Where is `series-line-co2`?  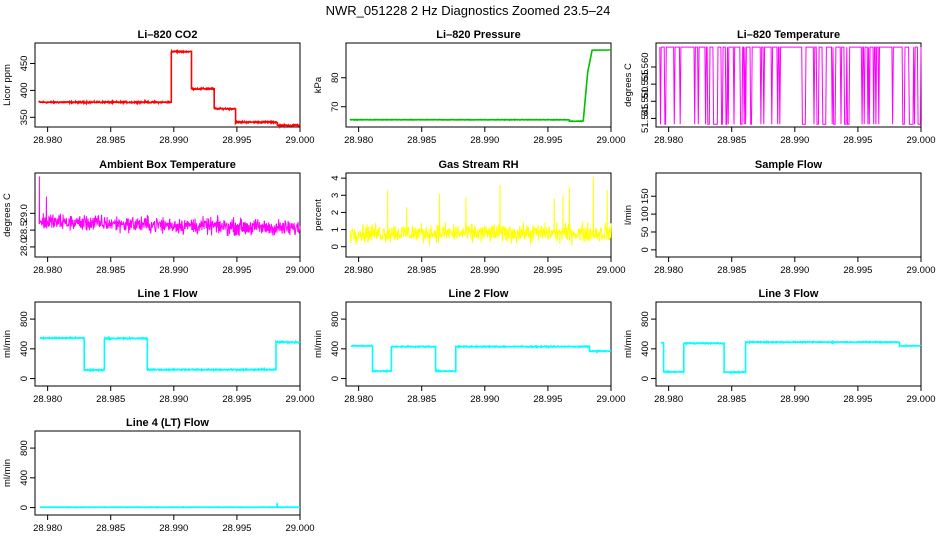
series-line-co2 is located at coordinates (169, 89).